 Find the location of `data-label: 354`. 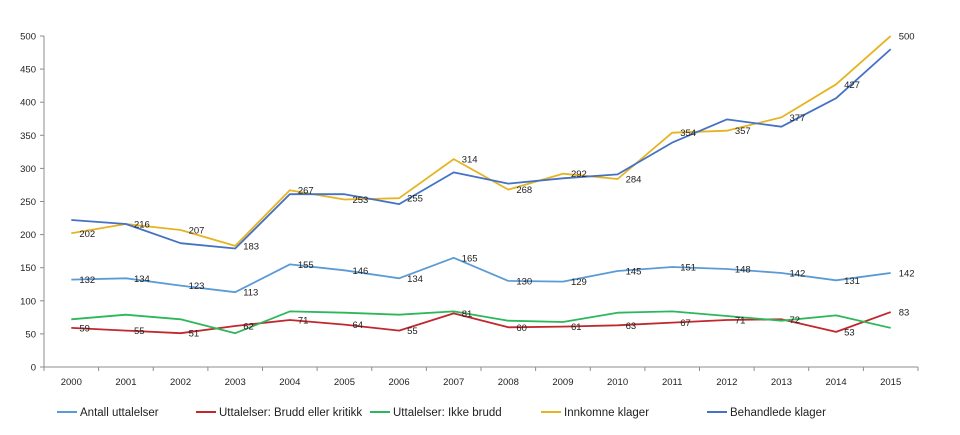

data-label: 354 is located at coordinates (688, 133).